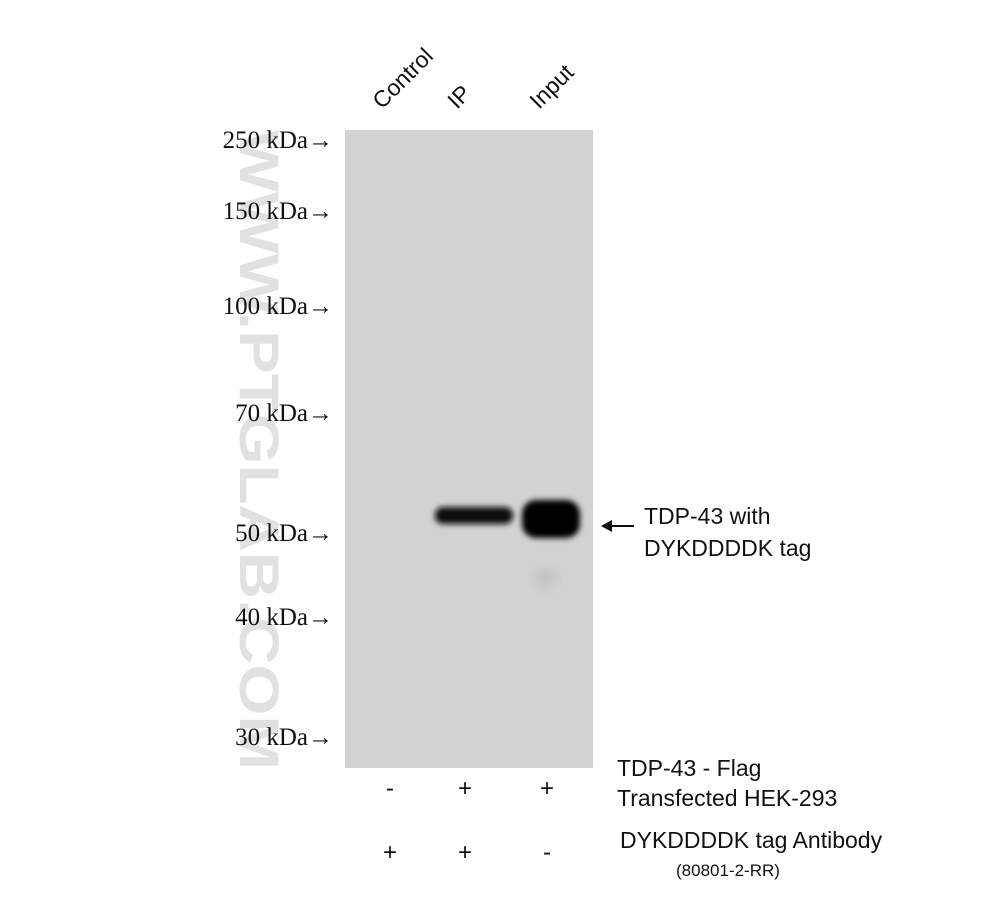 The image size is (1000, 903). What do you see at coordinates (474, 515) in the screenshot?
I see `band-ip` at bounding box center [474, 515].